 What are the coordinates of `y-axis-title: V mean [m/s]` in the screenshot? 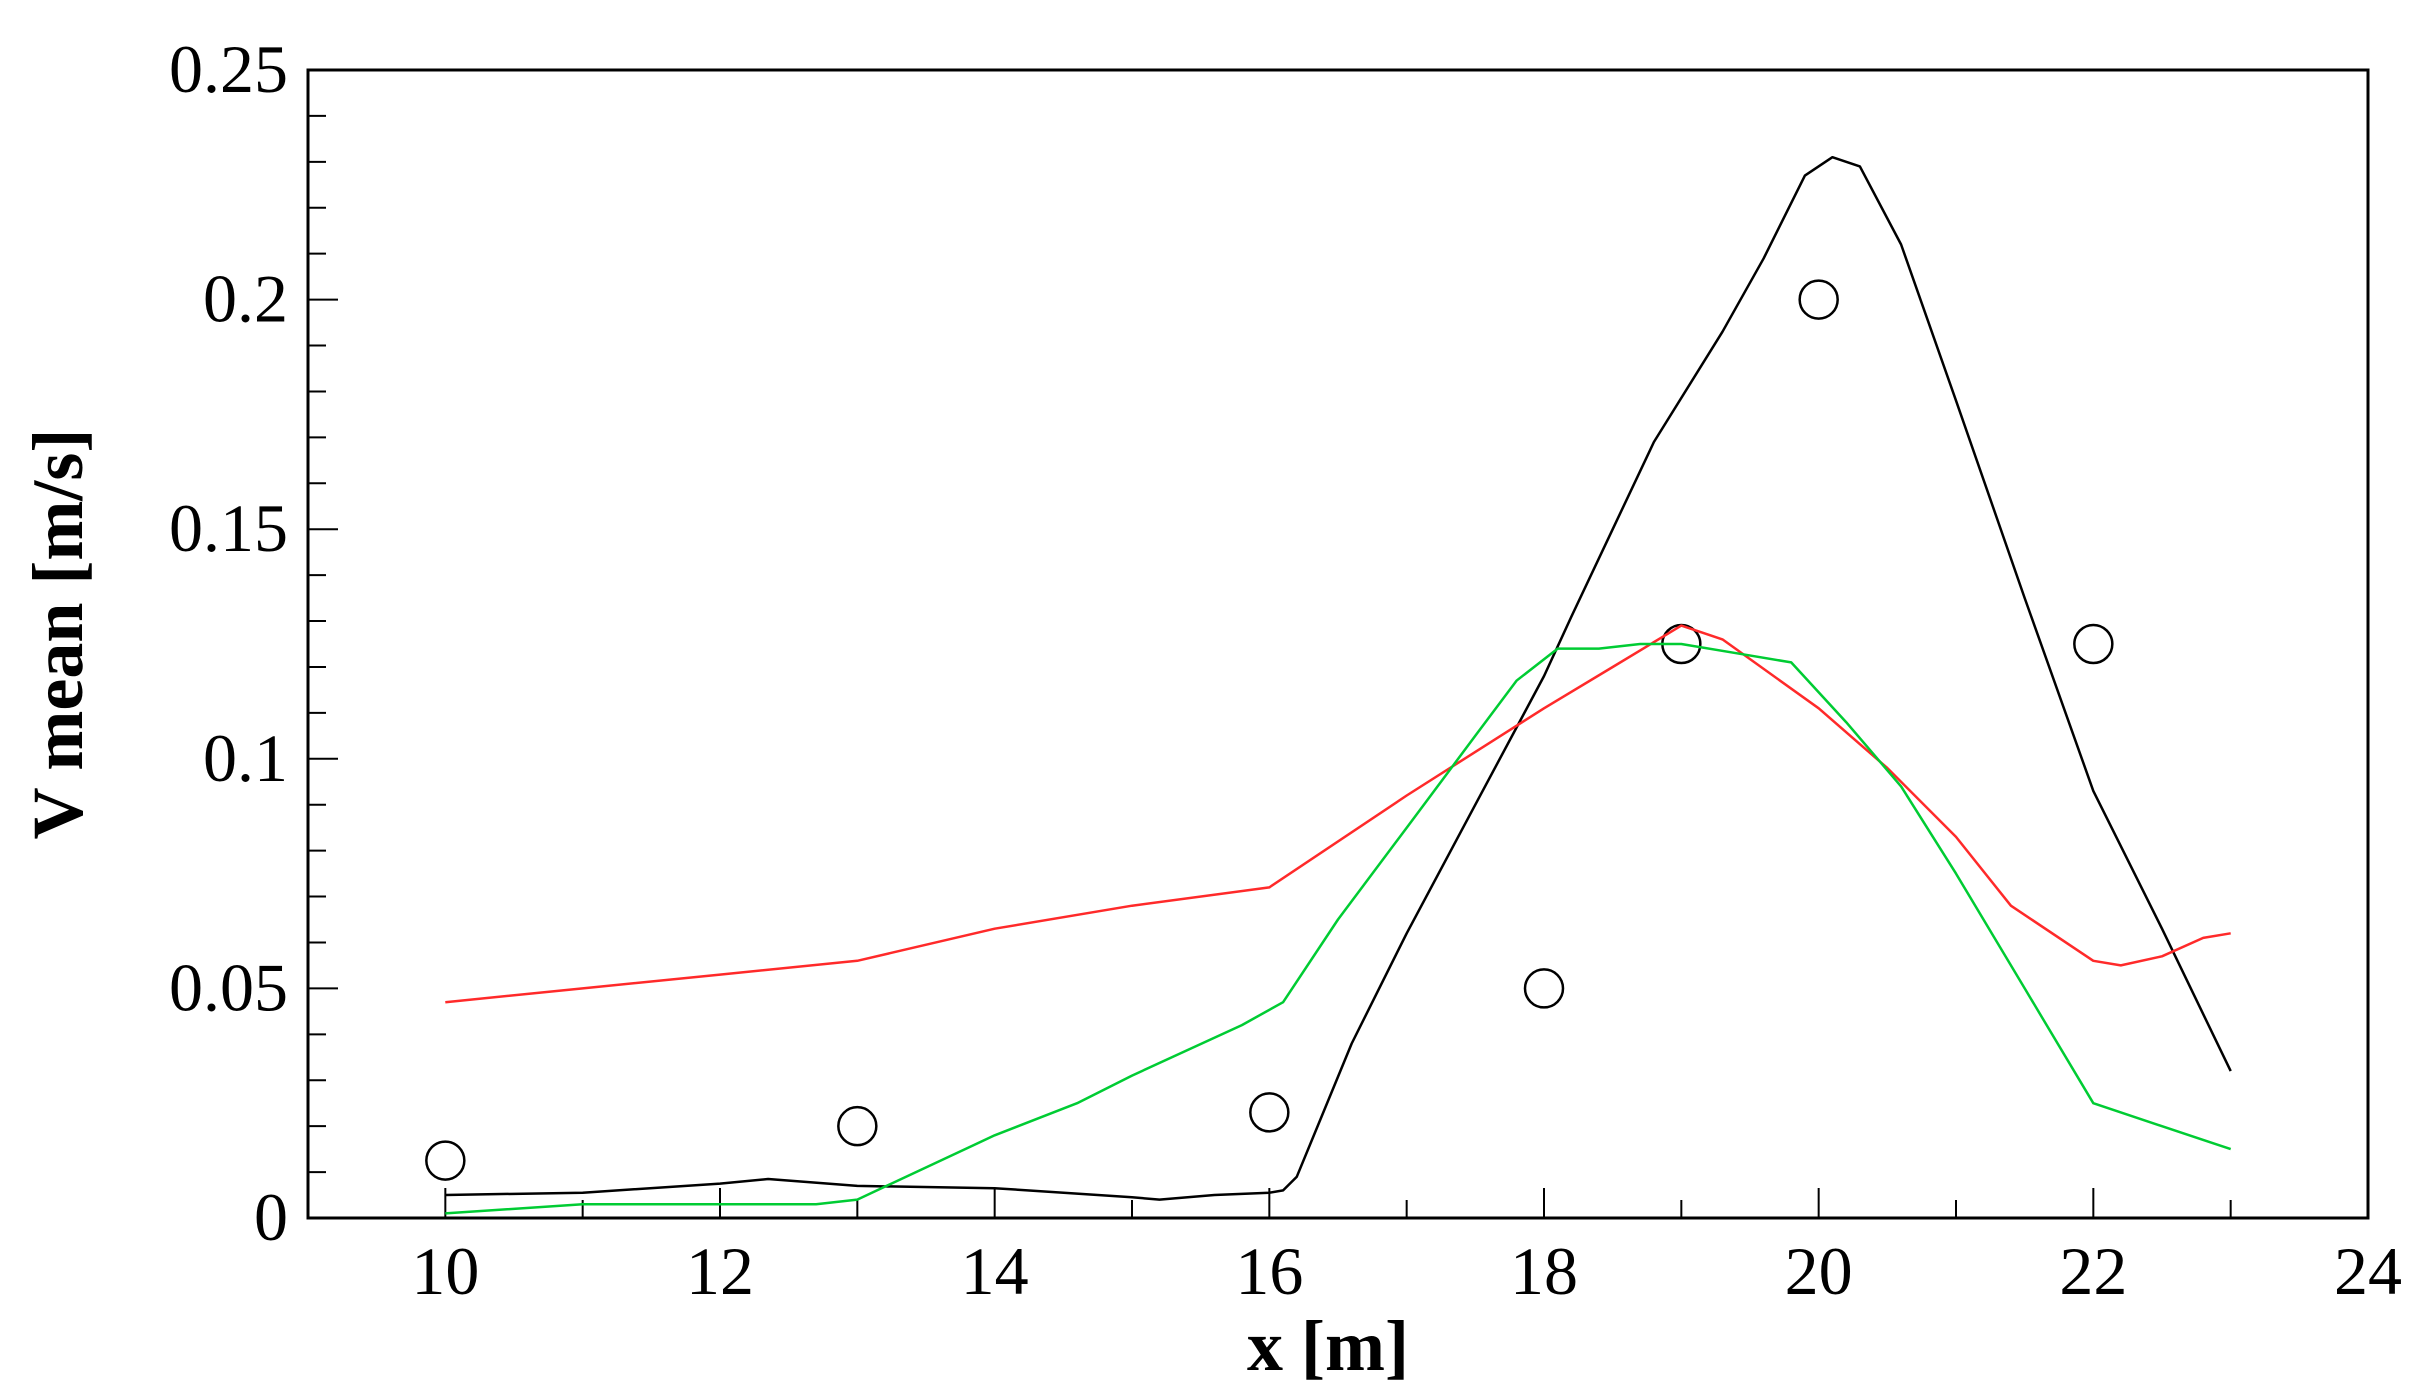 It's located at (58, 634).